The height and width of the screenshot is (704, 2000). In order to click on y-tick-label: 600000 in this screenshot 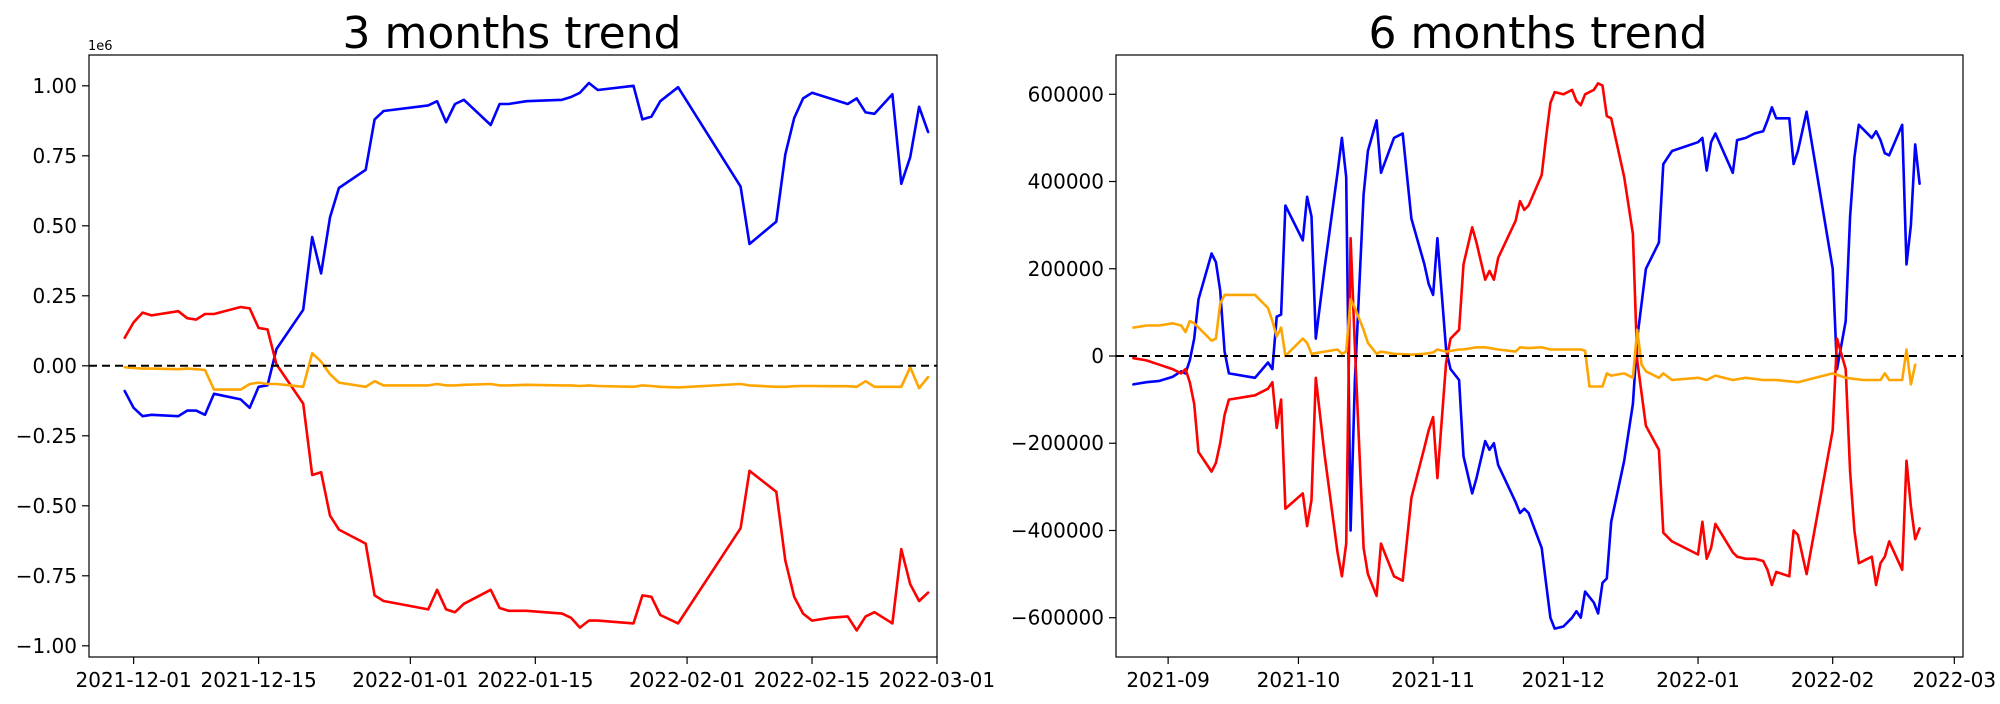, I will do `click(1066, 94)`.